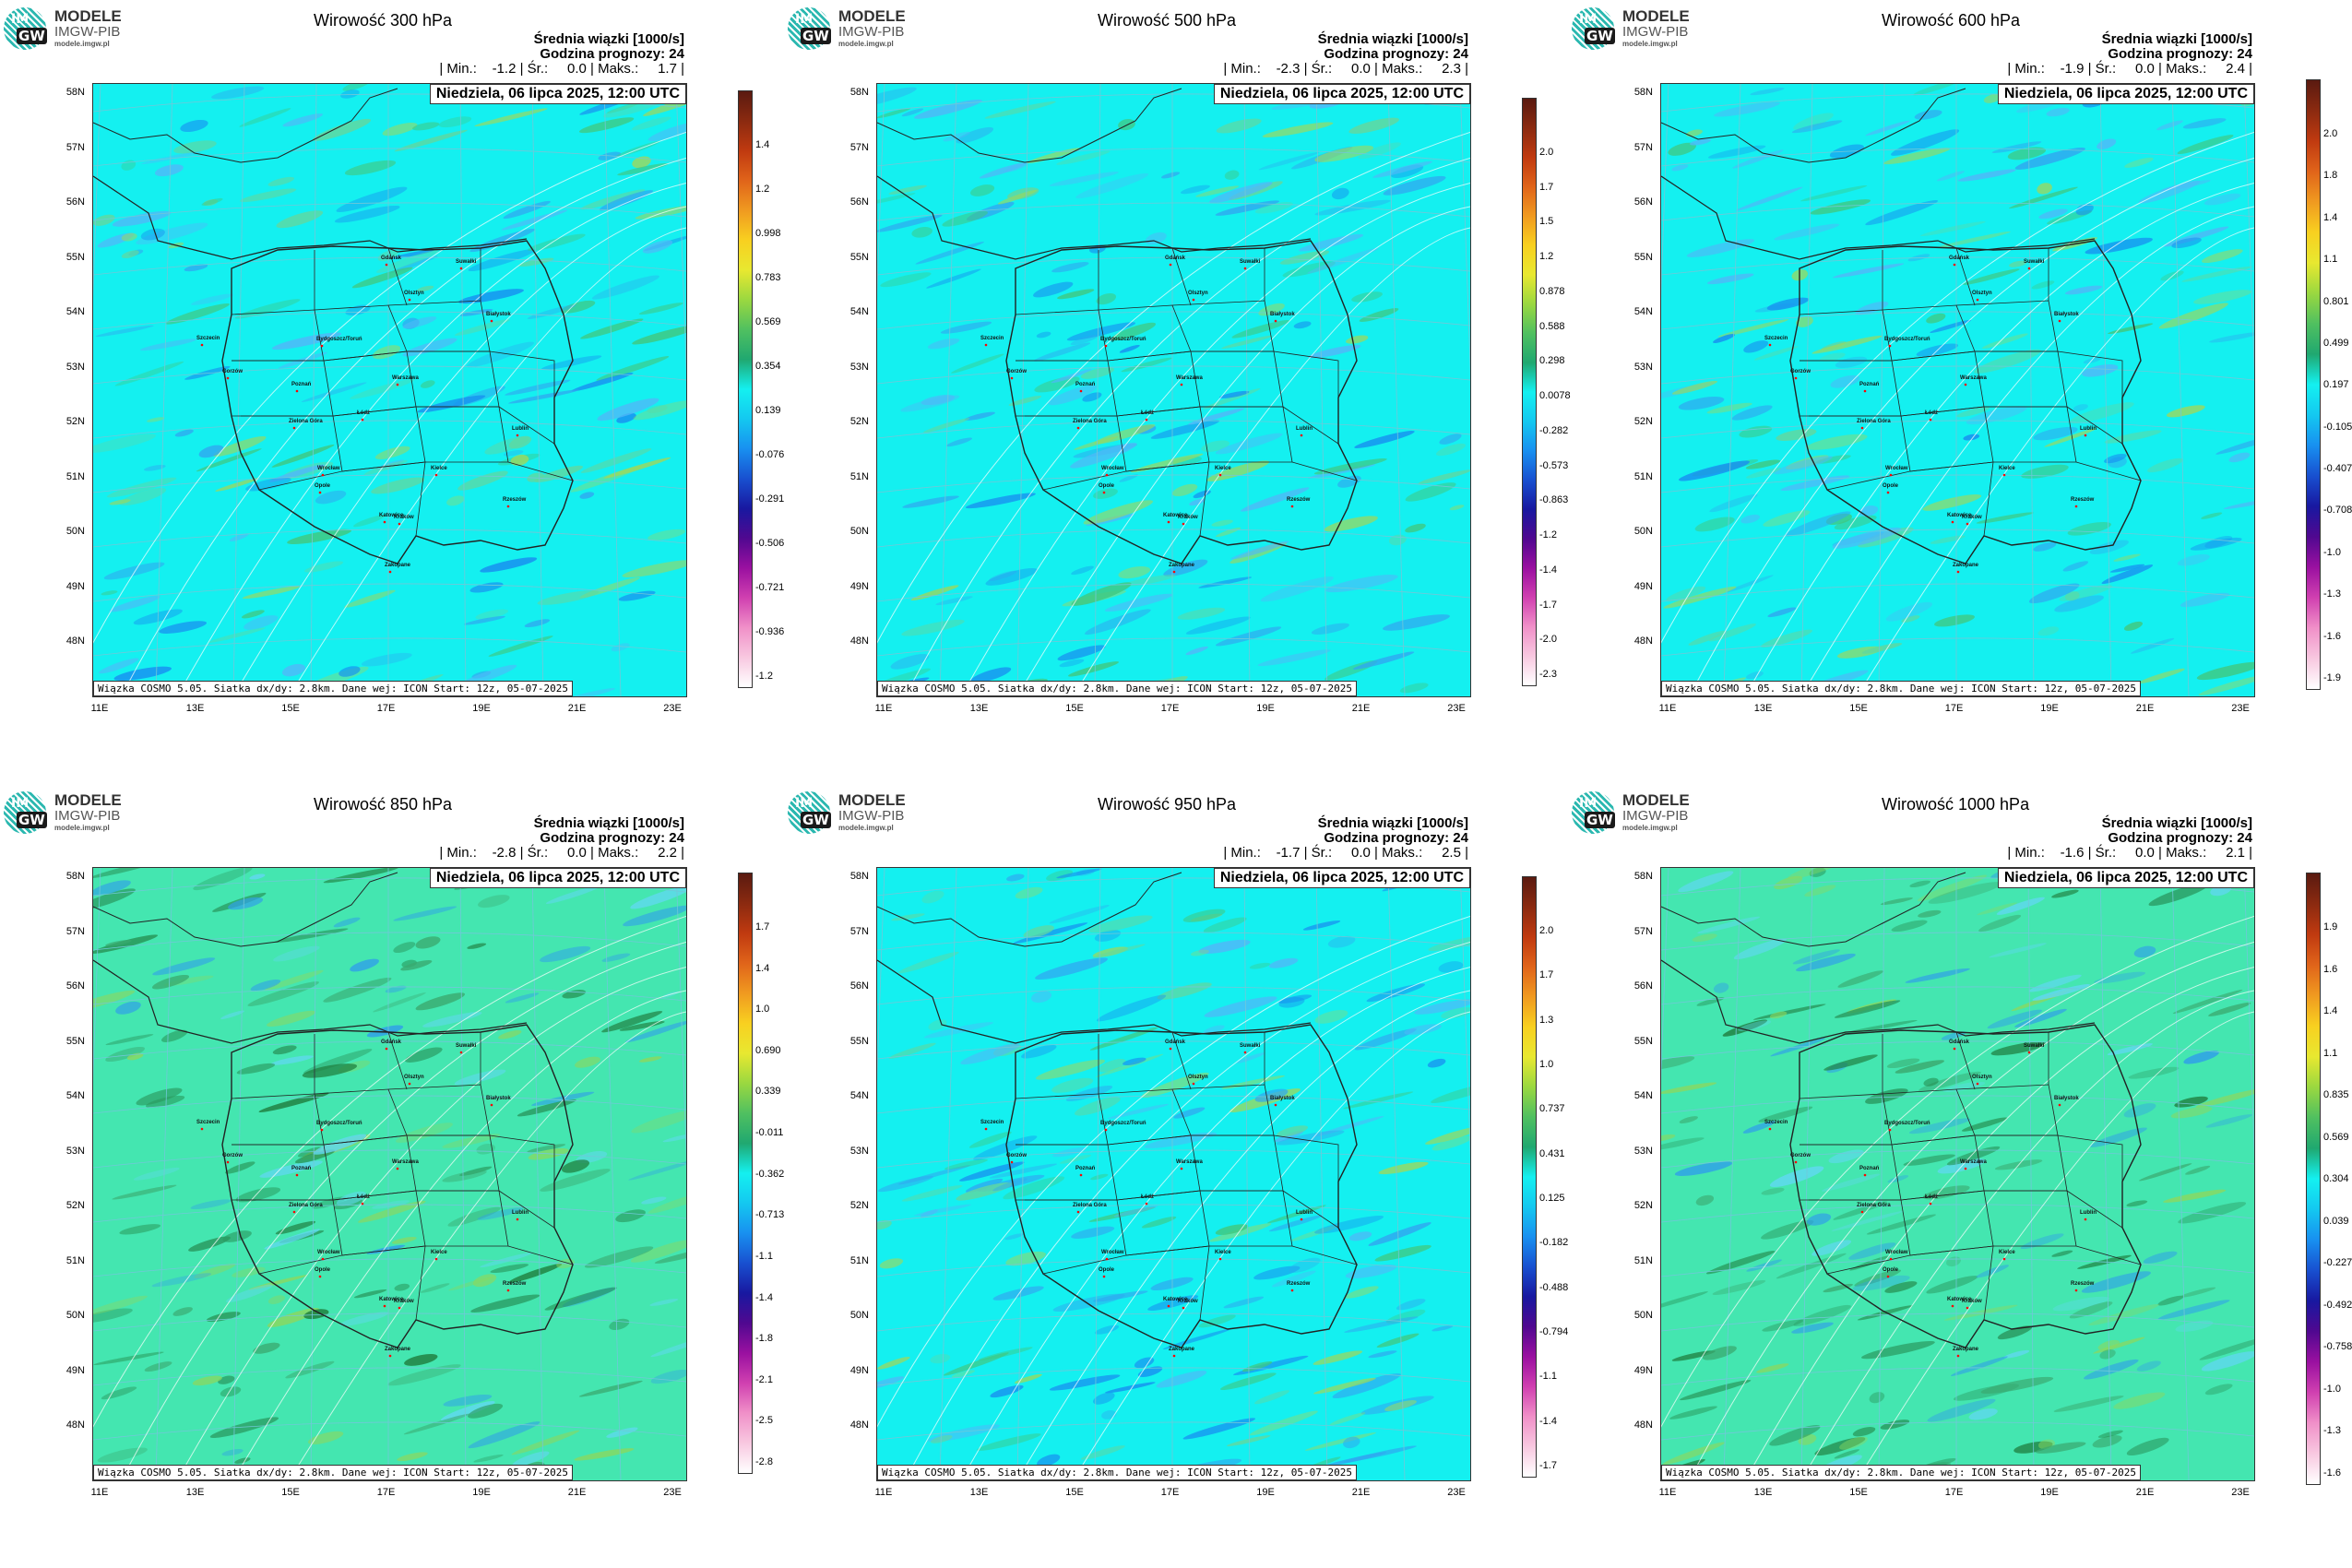  Describe the element at coordinates (859, 421) in the screenshot. I see `latitude-label: 52N` at that location.